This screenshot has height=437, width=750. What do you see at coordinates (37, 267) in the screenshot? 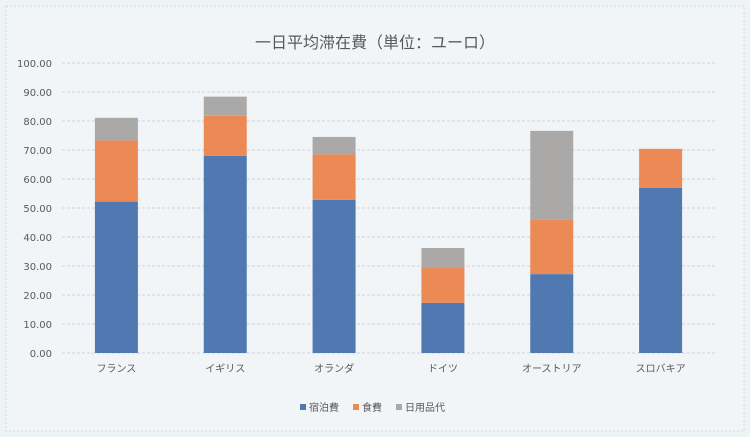
I see `y-tick-label: 30.00` at bounding box center [37, 267].